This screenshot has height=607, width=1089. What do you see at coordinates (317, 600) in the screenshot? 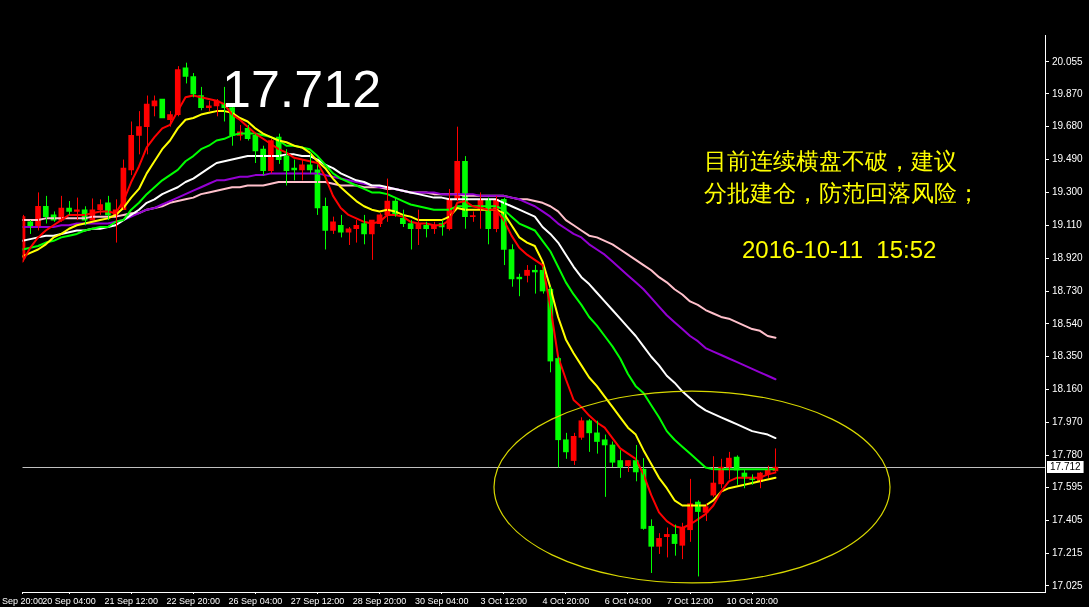
I see `x-tick-label: 27 Sep 12:00` at bounding box center [317, 600].